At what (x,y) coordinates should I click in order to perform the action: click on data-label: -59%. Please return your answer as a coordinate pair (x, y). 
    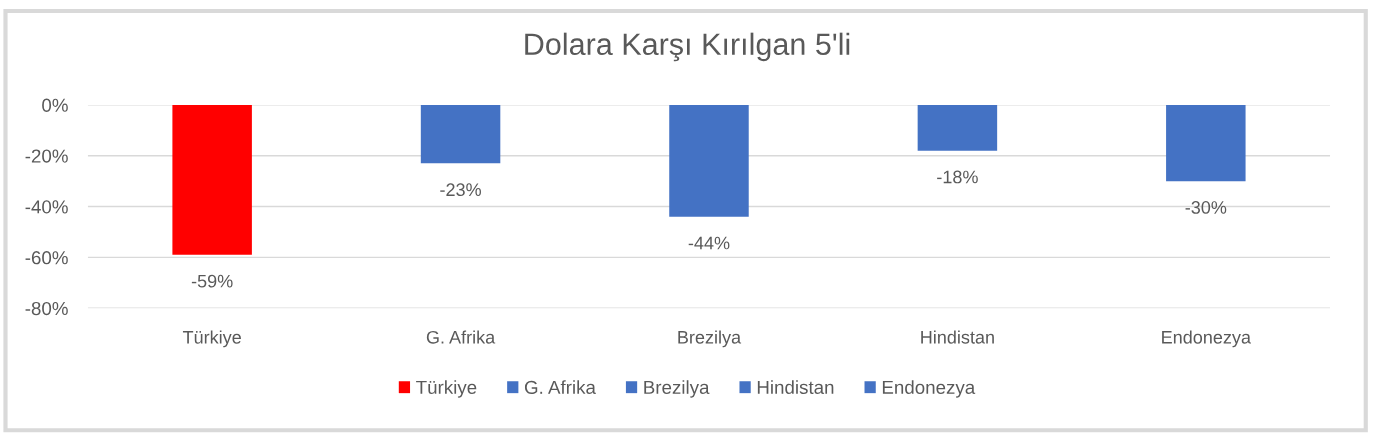
    Looking at the image, I should click on (212, 281).